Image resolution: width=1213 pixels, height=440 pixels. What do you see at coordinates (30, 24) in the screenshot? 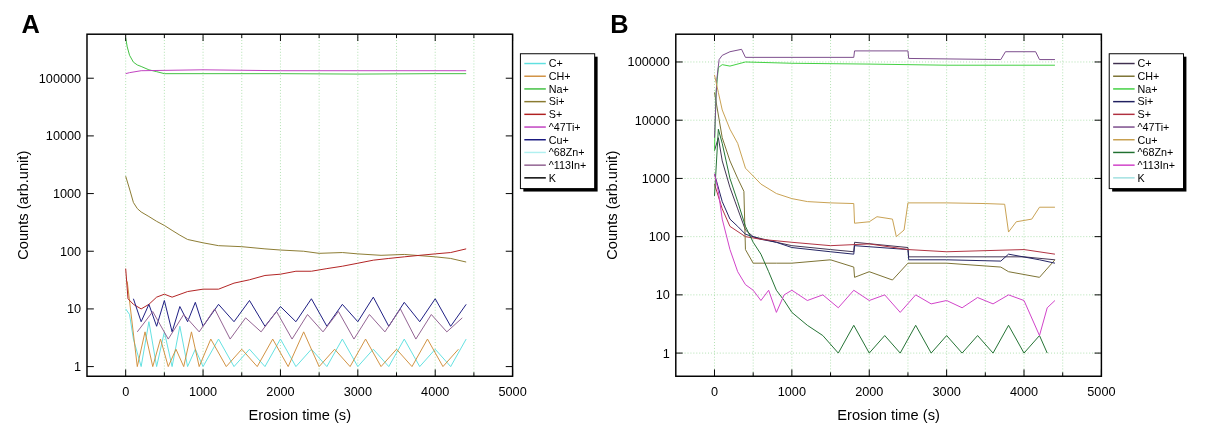
I see `chart-title: A` at bounding box center [30, 24].